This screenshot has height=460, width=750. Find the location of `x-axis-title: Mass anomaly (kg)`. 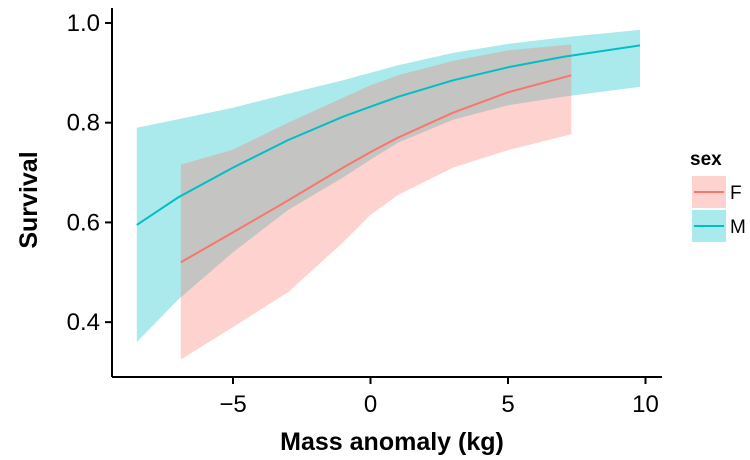

x-axis-title: Mass anomaly (kg) is located at coordinates (392, 442).